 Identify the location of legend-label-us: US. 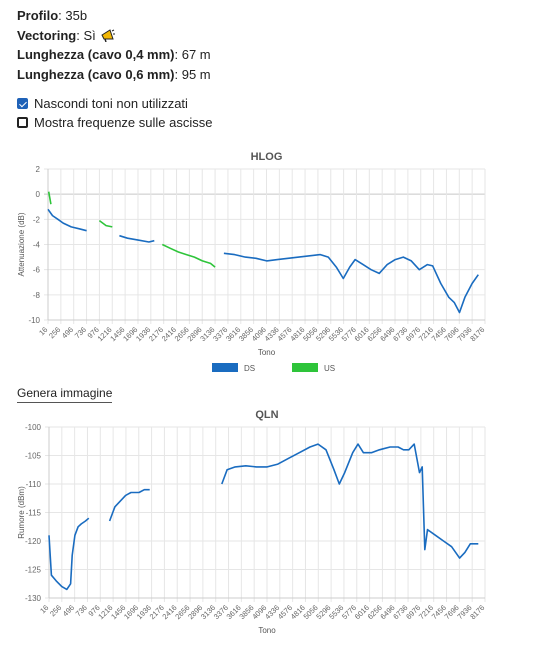
(329, 368).